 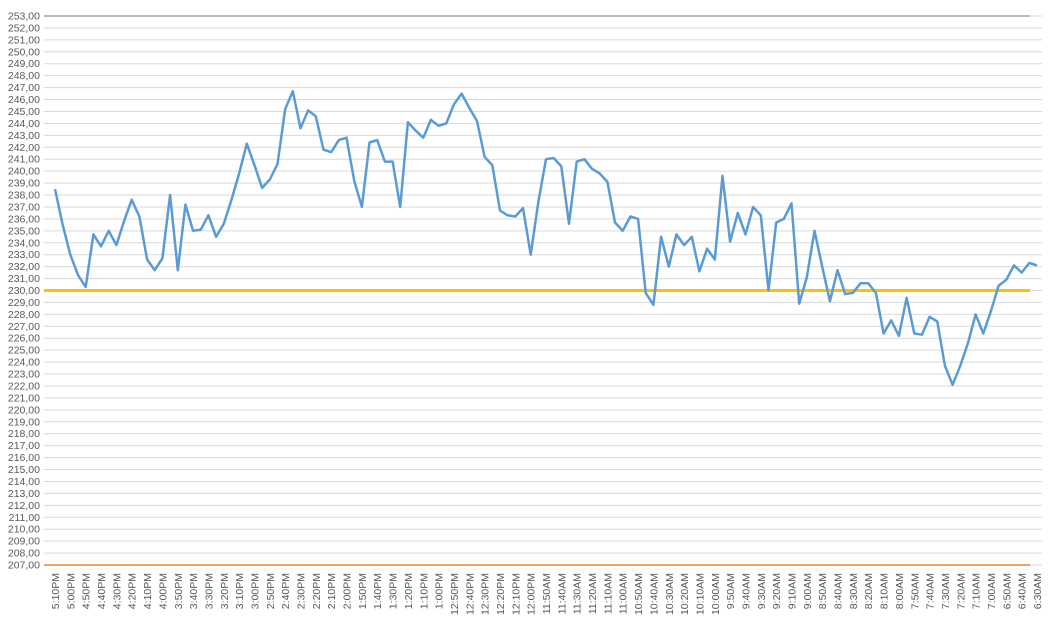 I want to click on y-tick-label: 247,00, so click(x=24, y=88).